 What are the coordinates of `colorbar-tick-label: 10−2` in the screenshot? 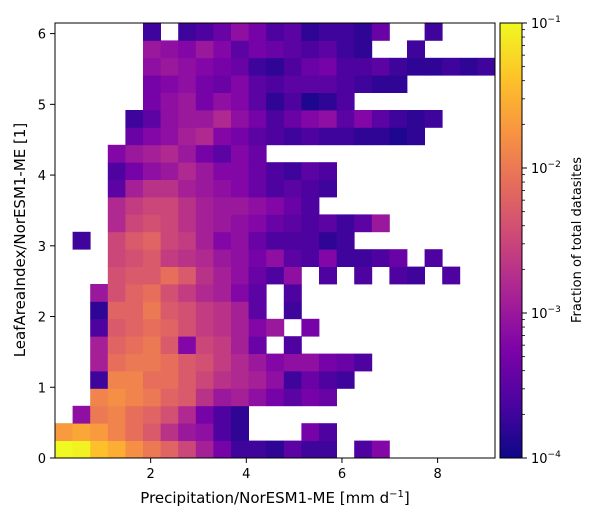 It's located at (546, 168).